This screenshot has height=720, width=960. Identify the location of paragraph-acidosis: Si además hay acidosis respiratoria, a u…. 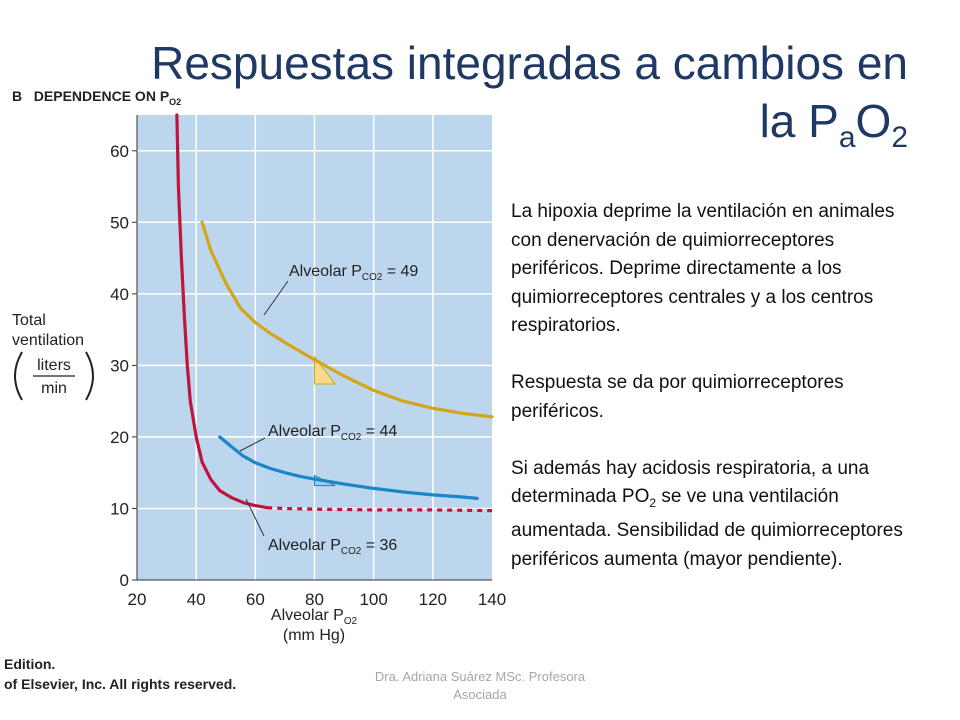
(707, 513).